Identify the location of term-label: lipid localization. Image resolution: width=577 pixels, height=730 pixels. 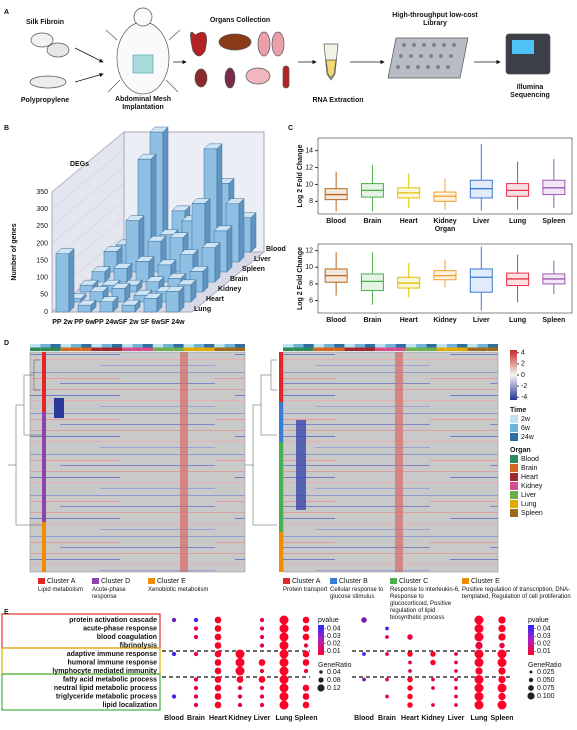
(130, 705).